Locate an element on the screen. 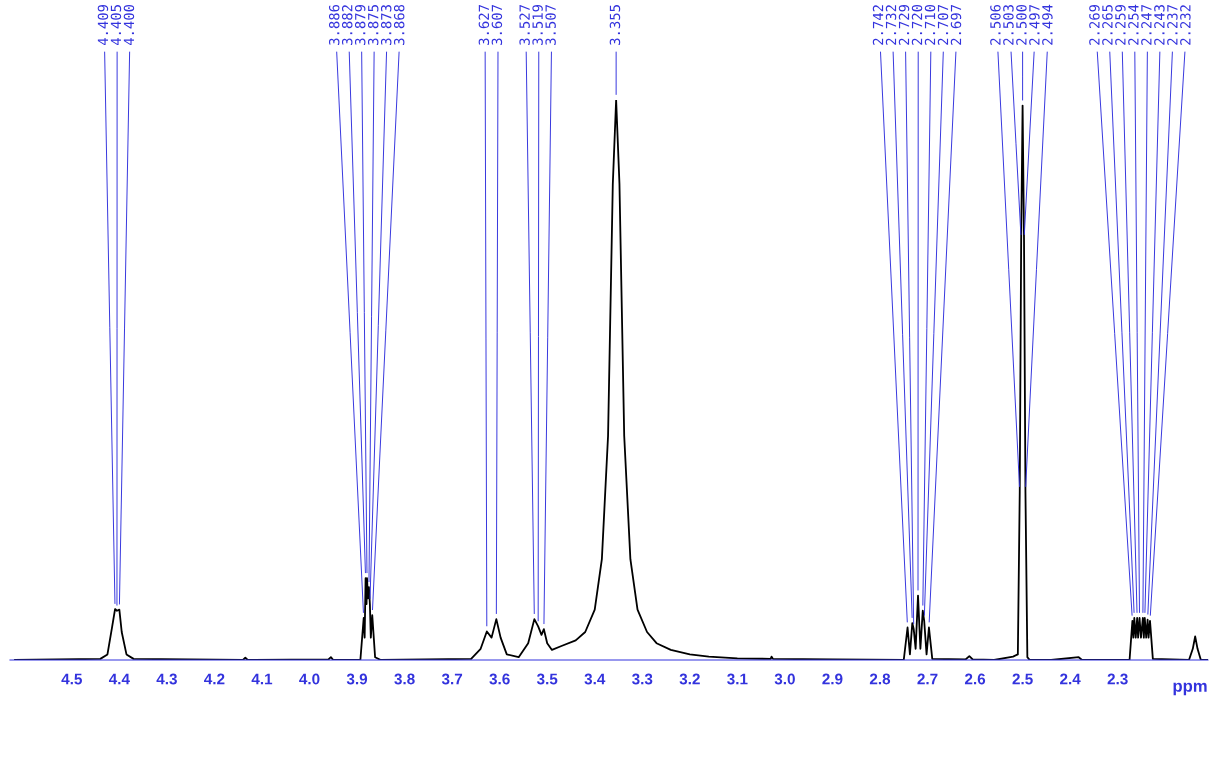 Image resolution: width=1210 pixels, height=758 pixels. annotation: 2.697 is located at coordinates (956, 25).